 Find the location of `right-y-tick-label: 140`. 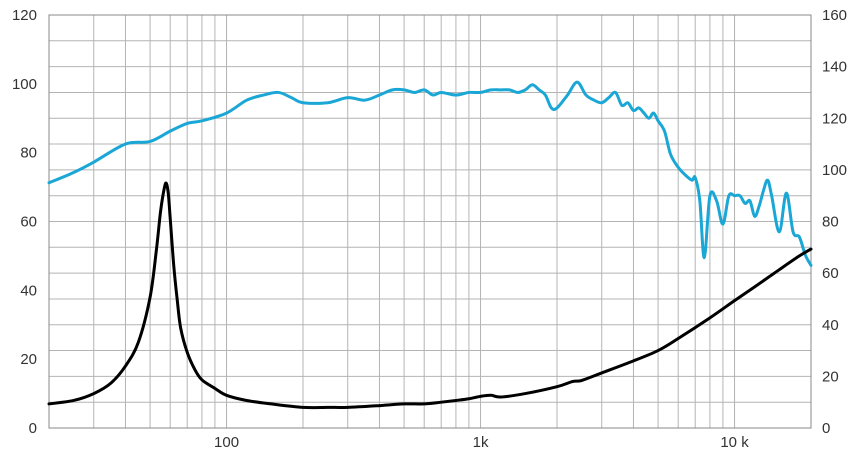

right-y-tick-label: 140 is located at coordinates (834, 67).